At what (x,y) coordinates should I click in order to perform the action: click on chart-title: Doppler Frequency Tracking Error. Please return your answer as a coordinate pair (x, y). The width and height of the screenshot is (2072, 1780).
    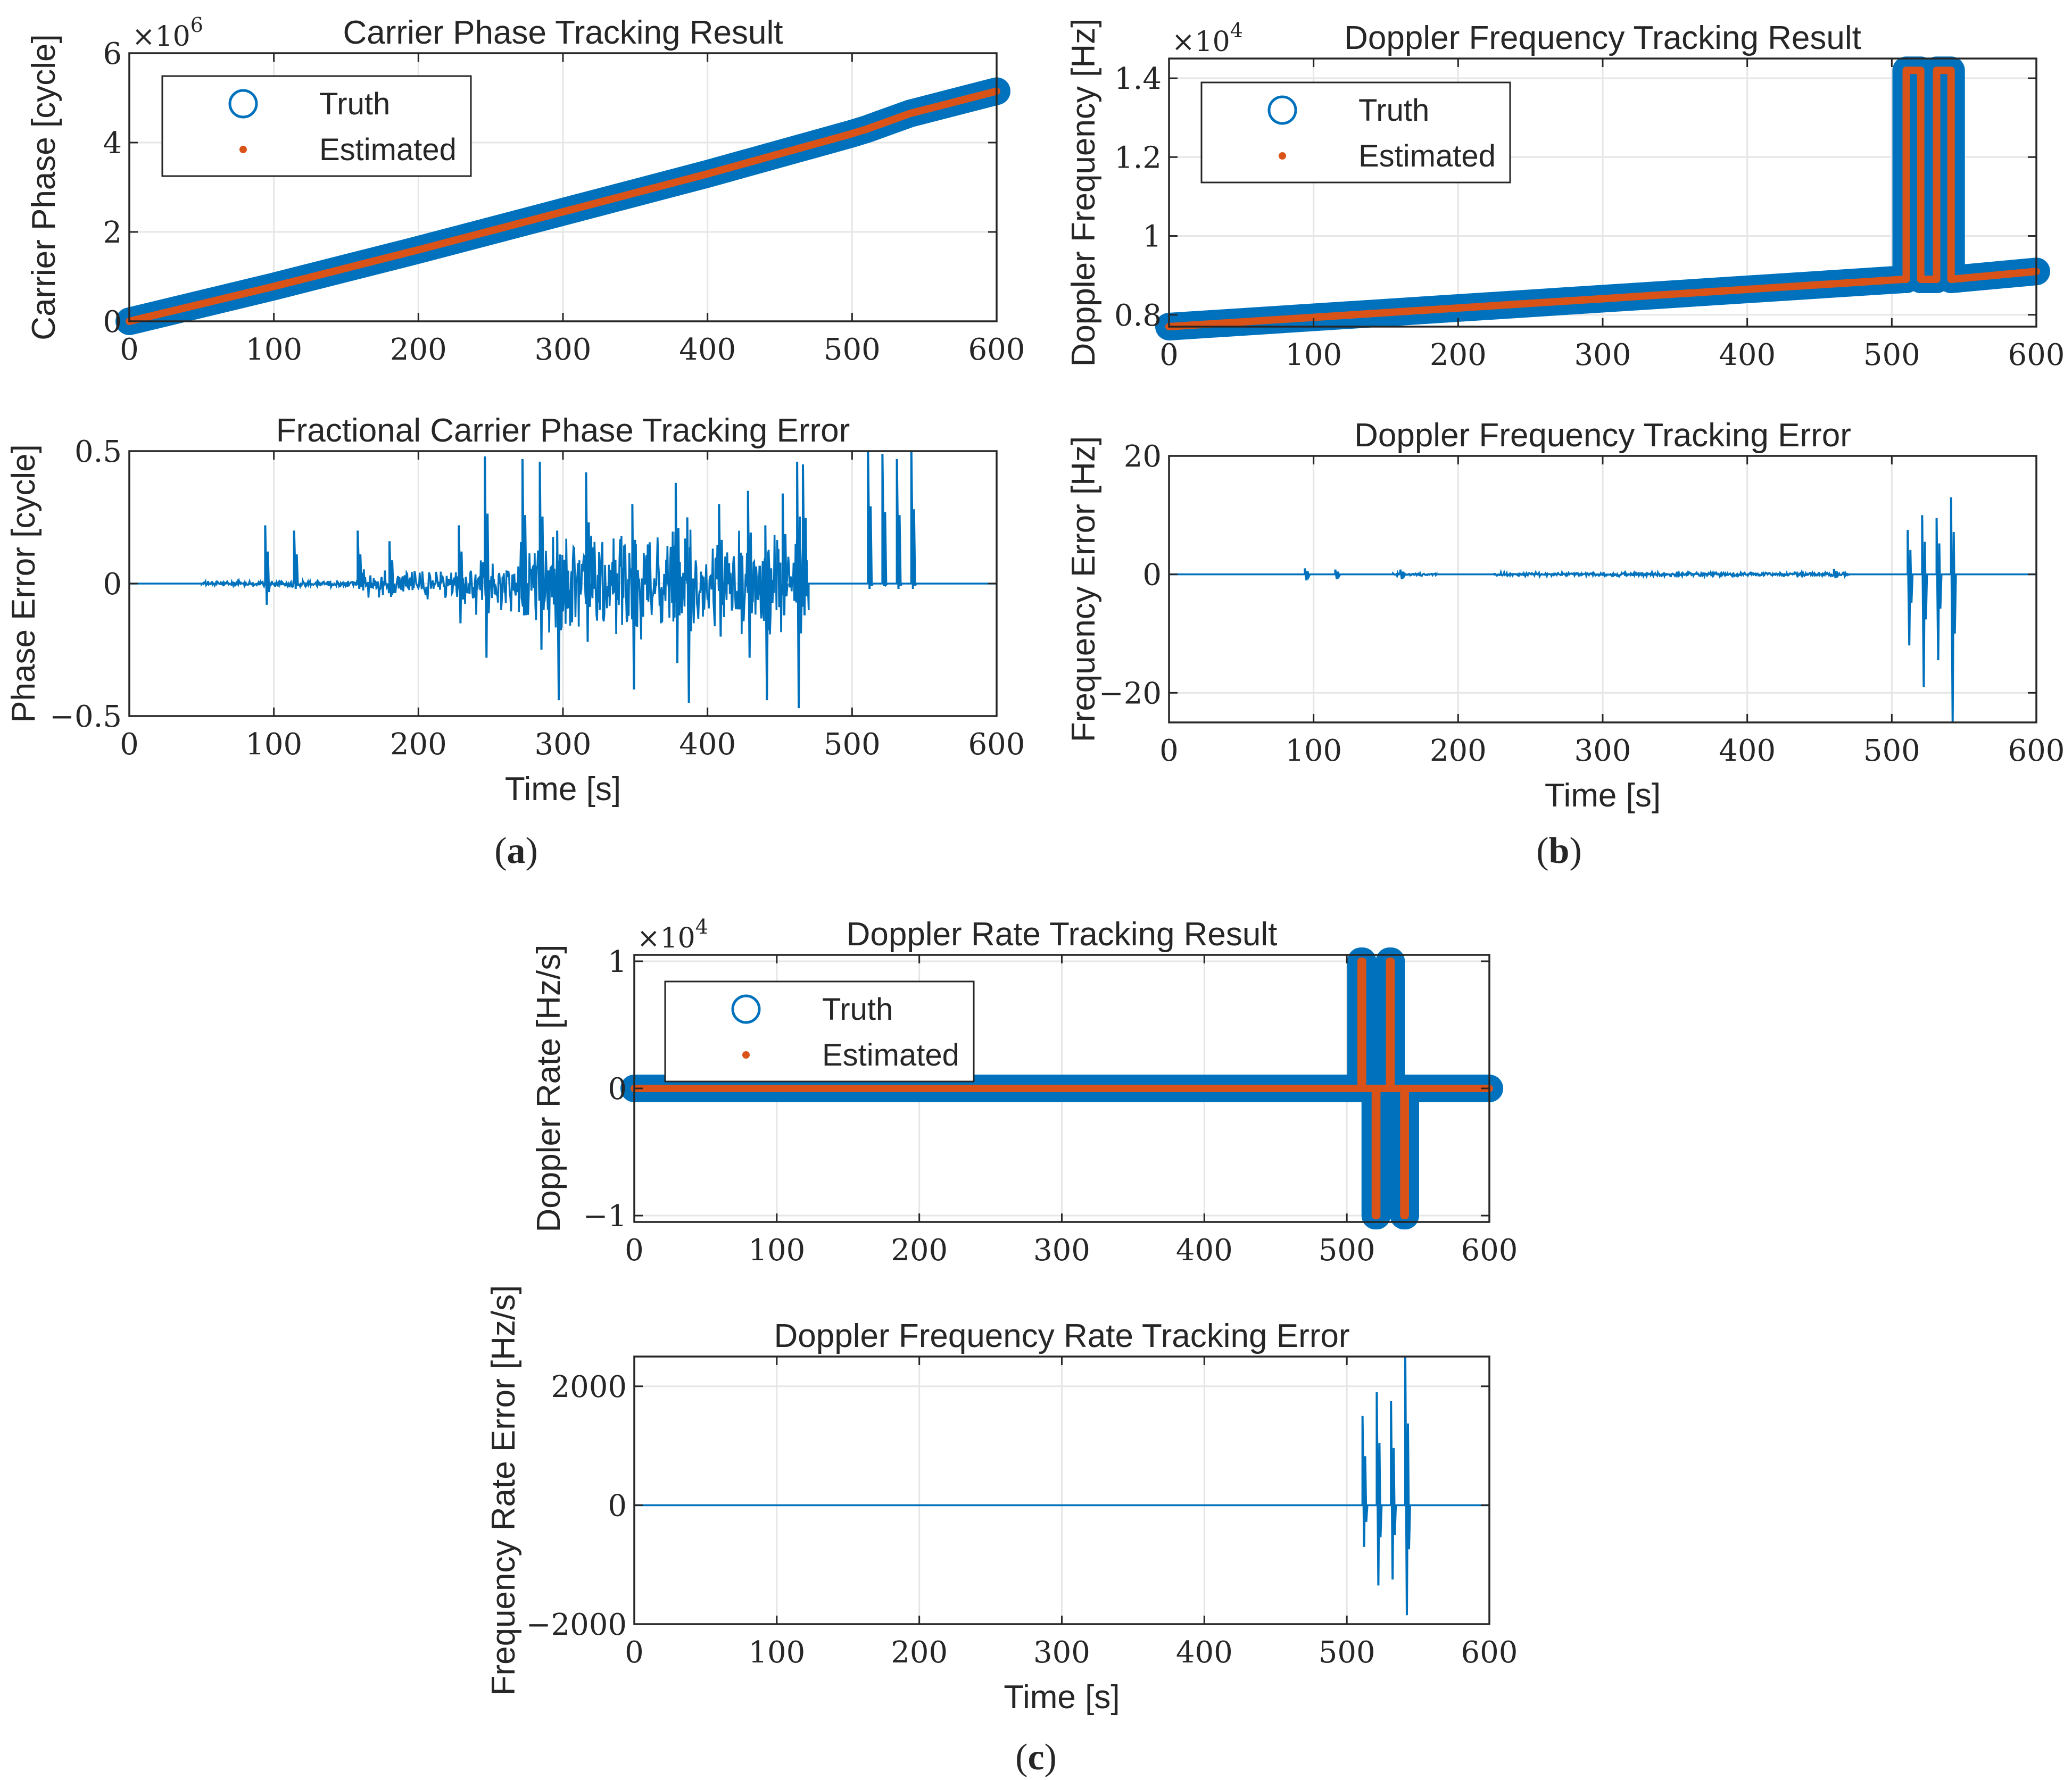
    Looking at the image, I should click on (1603, 435).